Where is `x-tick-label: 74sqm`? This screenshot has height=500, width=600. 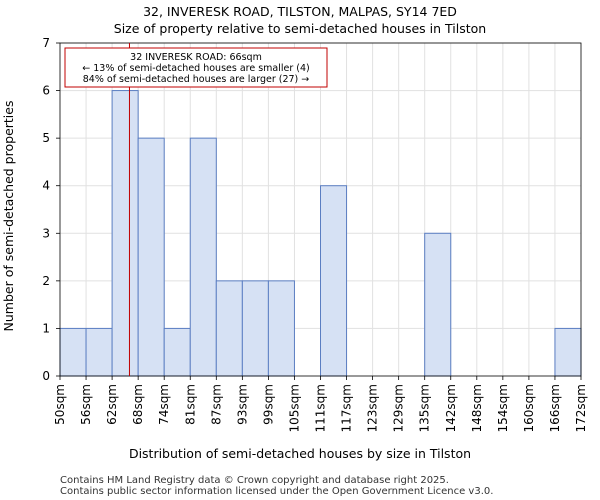
x-tick-label: 74sqm is located at coordinates (164, 404).